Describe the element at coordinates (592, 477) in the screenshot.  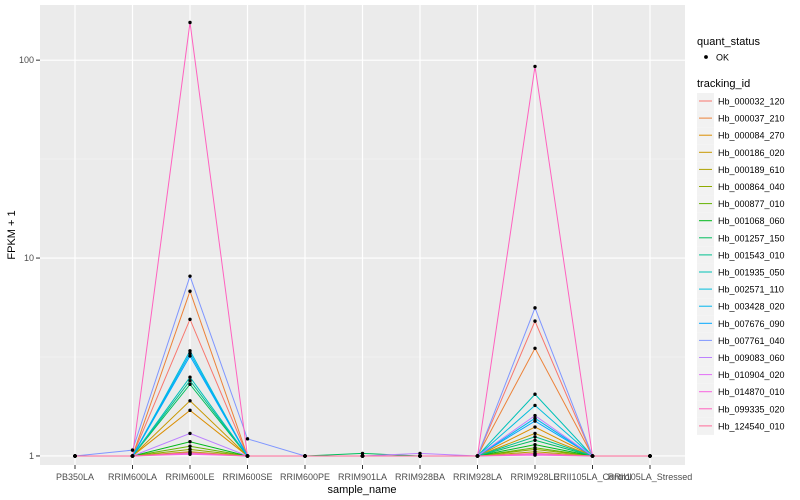
I see `x-tick-label: RRII105LA_Control` at that location.